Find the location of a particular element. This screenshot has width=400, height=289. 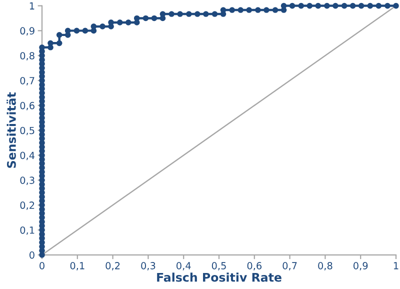

y-axis-title: Sensitivität is located at coordinates (11, 130).